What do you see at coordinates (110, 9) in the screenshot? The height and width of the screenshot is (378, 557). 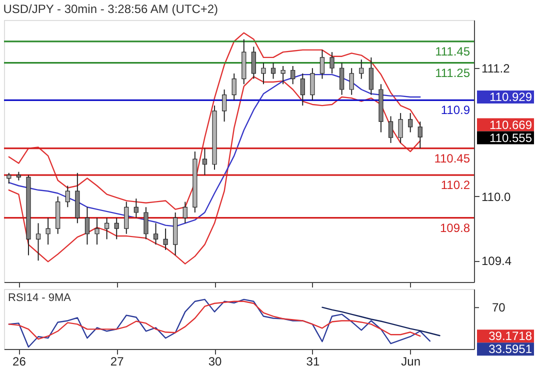 I see `chart-title: USD/JPY - 30min - 3:28:56 AM (UTC+2)` at bounding box center [110, 9].